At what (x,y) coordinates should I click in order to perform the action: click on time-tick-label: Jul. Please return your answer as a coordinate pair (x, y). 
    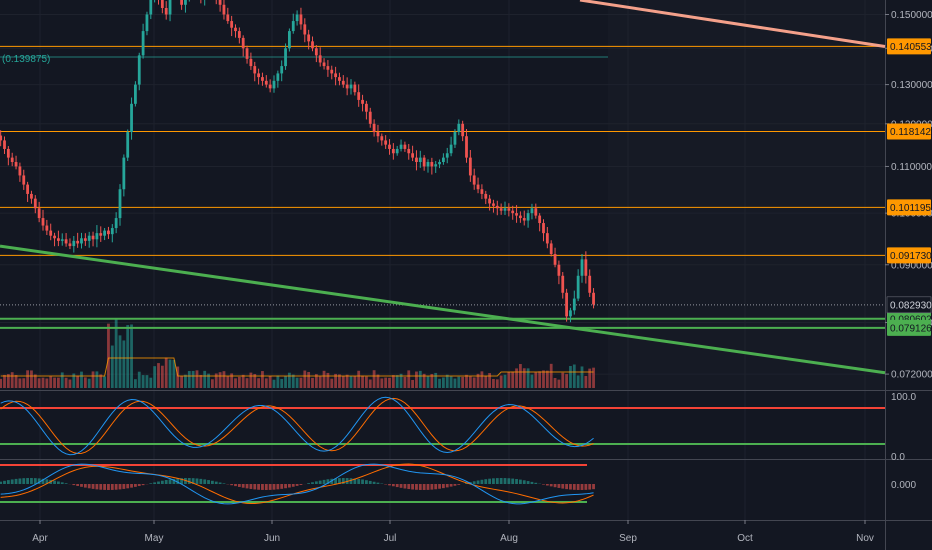
    Looking at the image, I should click on (390, 538).